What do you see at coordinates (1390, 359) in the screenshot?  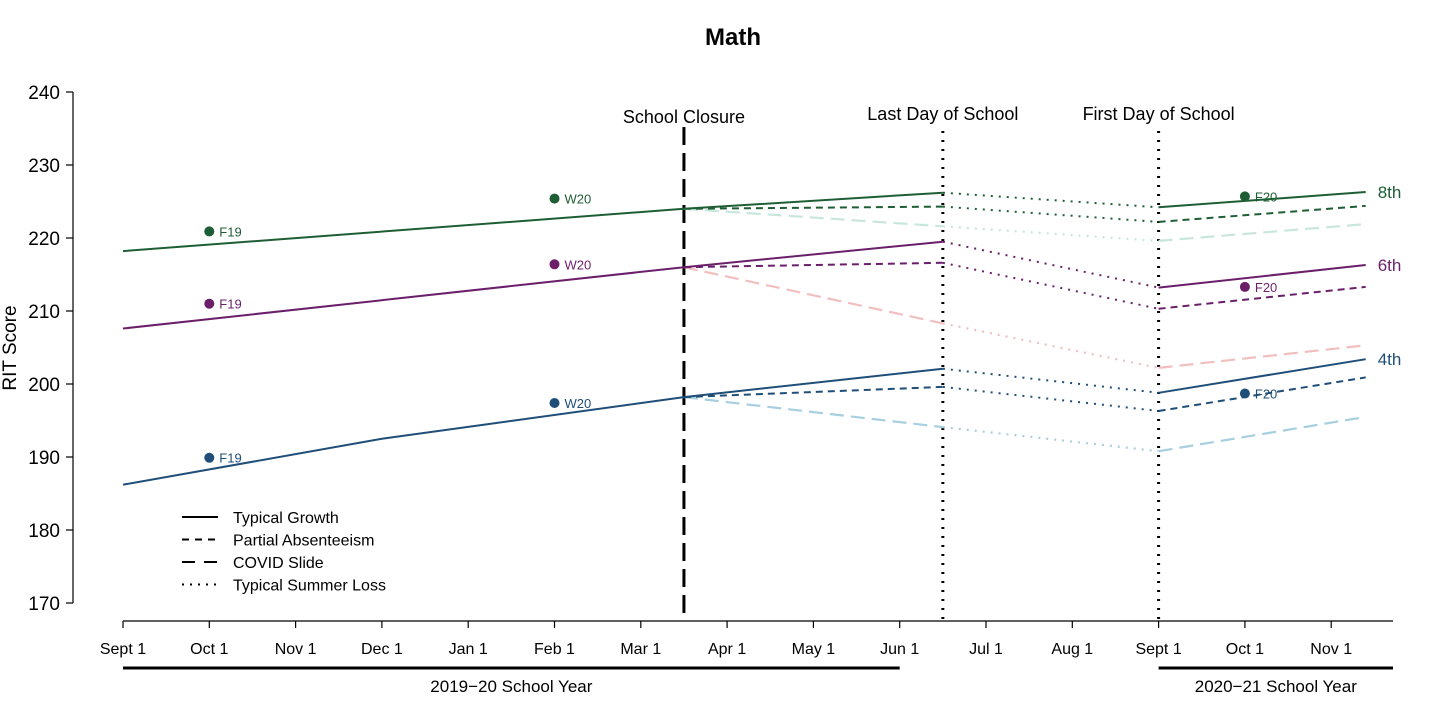 I see `grade-label: 4th` at bounding box center [1390, 359].